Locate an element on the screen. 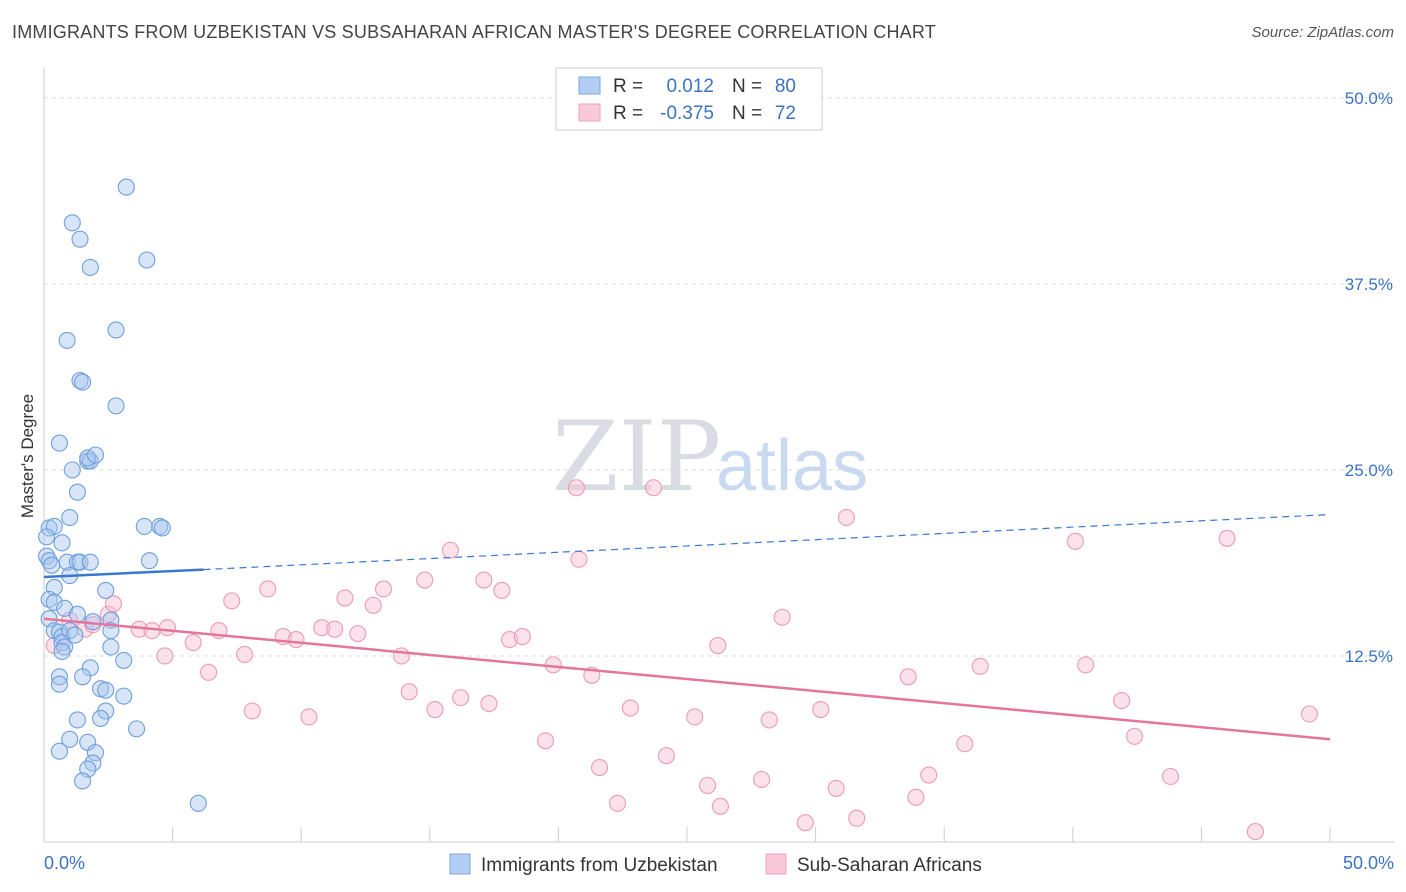 The image size is (1406, 892). legend-swatch-pink is located at coordinates (589, 112).